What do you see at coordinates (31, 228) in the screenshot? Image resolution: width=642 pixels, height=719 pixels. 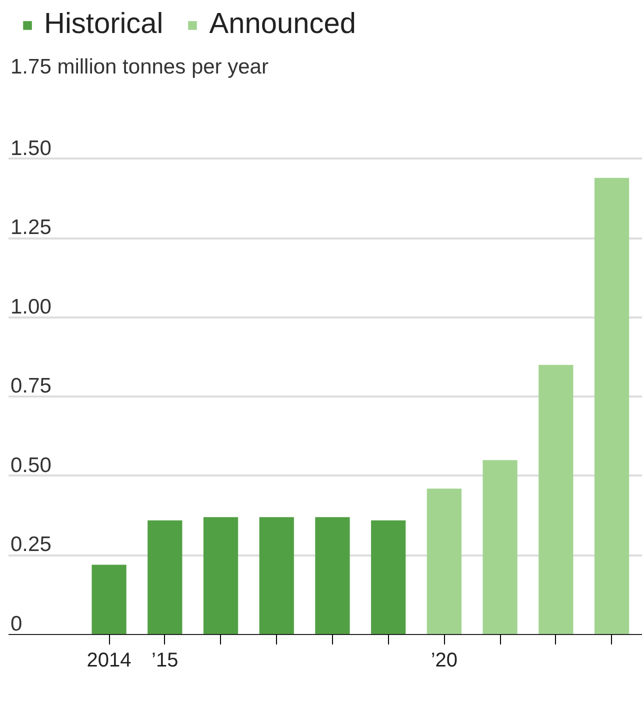 I see `y-tick-label: 1.25` at bounding box center [31, 228].